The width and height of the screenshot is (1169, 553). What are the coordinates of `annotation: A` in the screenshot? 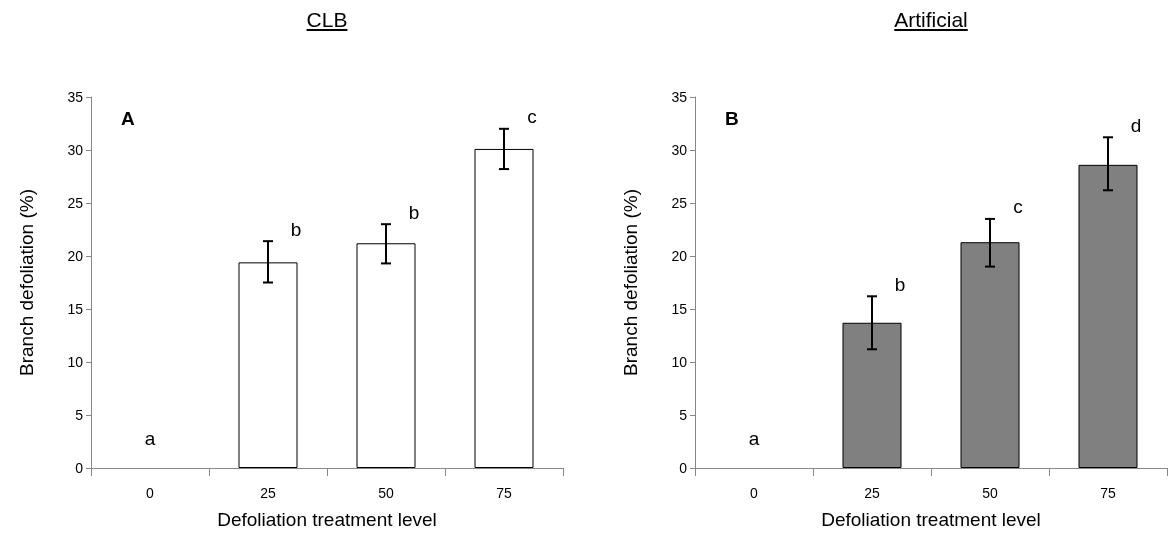 It's located at (128, 118).